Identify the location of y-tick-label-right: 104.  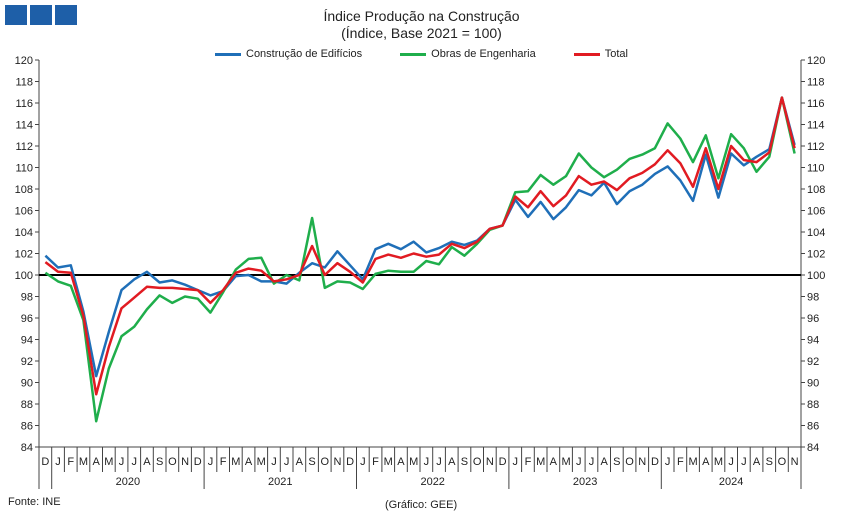
(816, 233).